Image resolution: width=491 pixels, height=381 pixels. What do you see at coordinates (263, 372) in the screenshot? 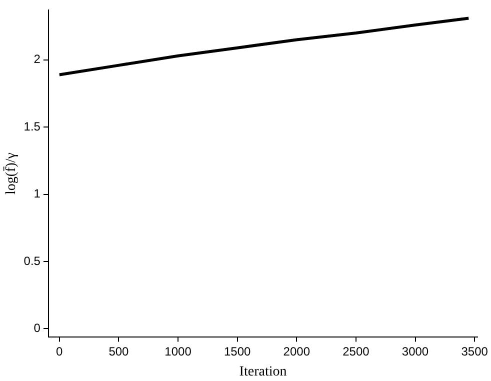
I see `x-axis-title: Iteration` at bounding box center [263, 372].